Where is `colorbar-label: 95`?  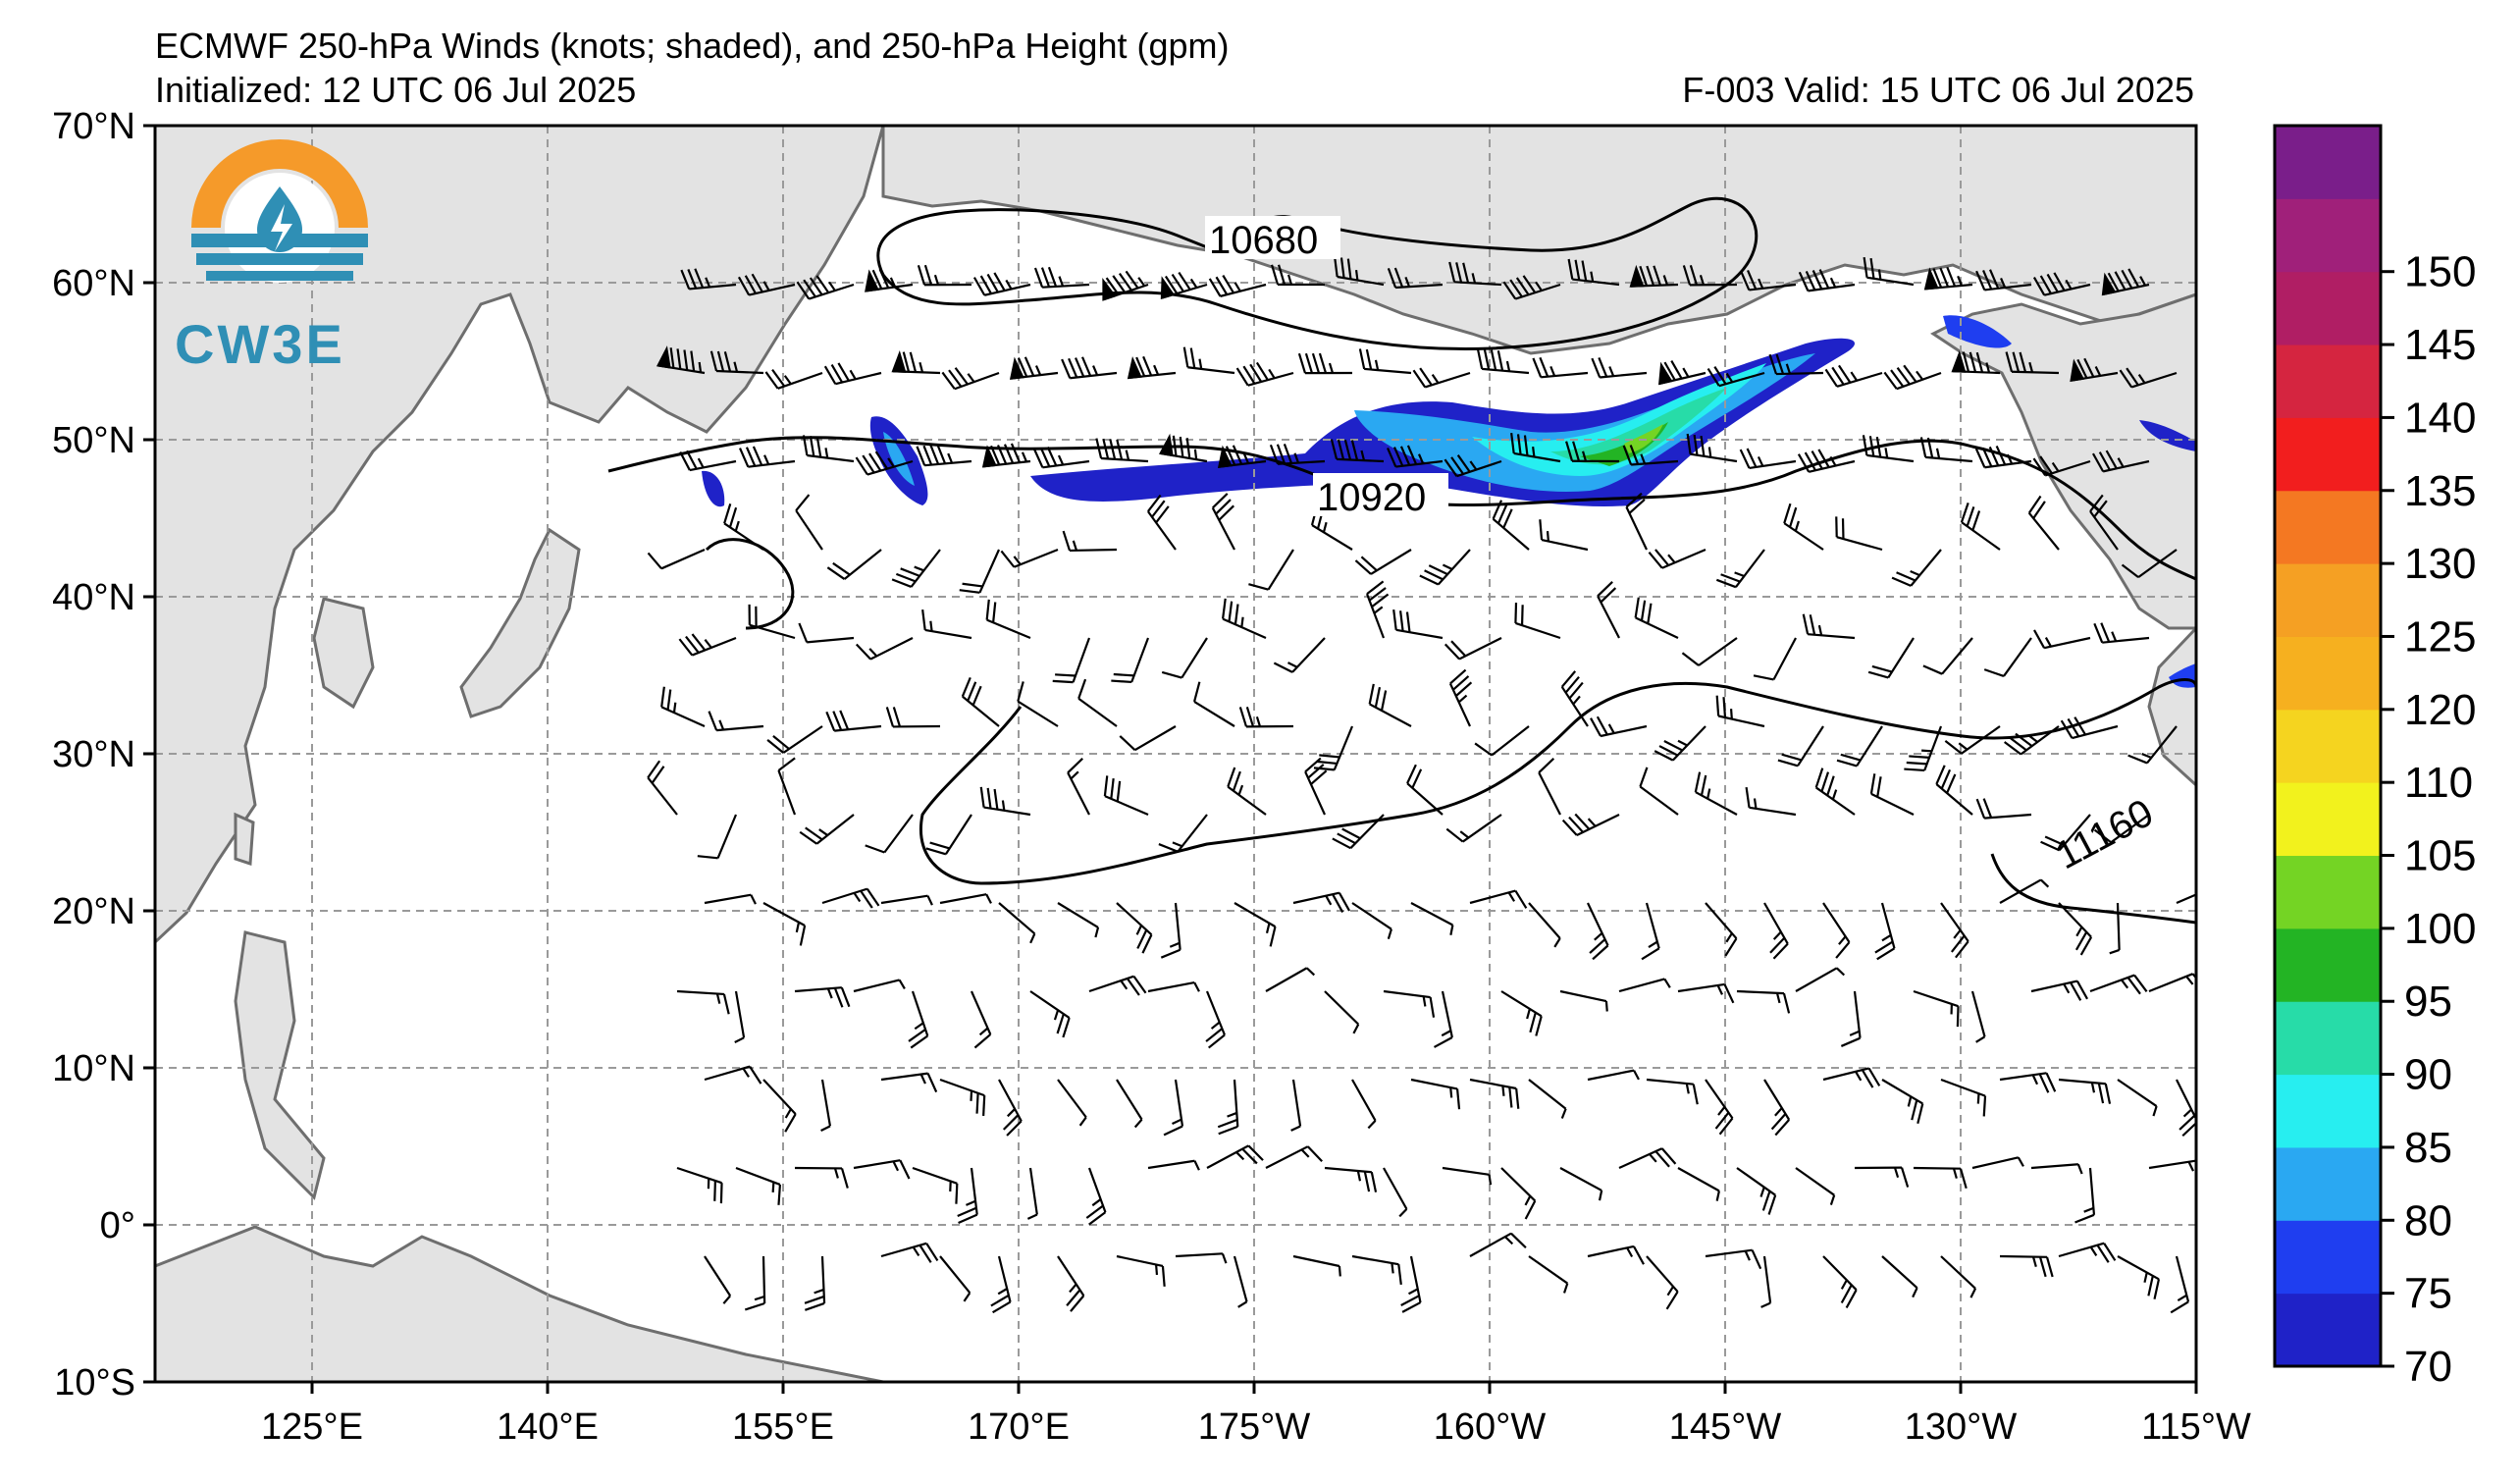 colorbar-label: 95 is located at coordinates (2428, 1002).